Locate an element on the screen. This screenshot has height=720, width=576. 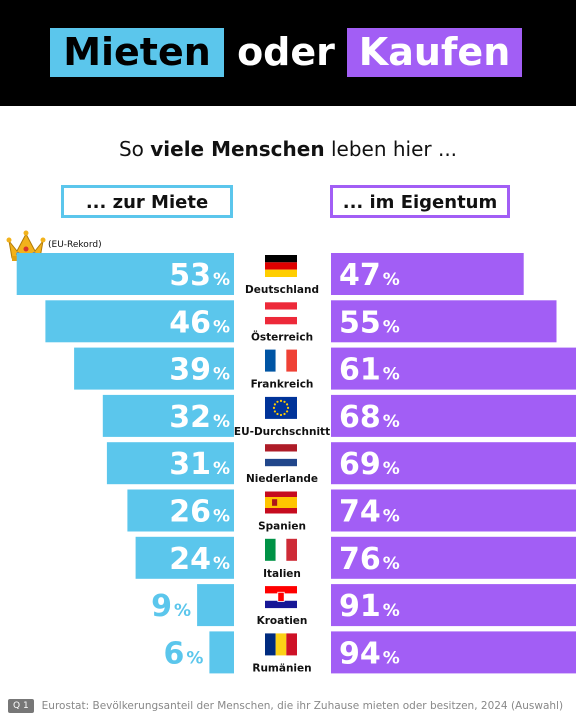
subtitle-bold: viele Menschen is located at coordinates (237, 149).